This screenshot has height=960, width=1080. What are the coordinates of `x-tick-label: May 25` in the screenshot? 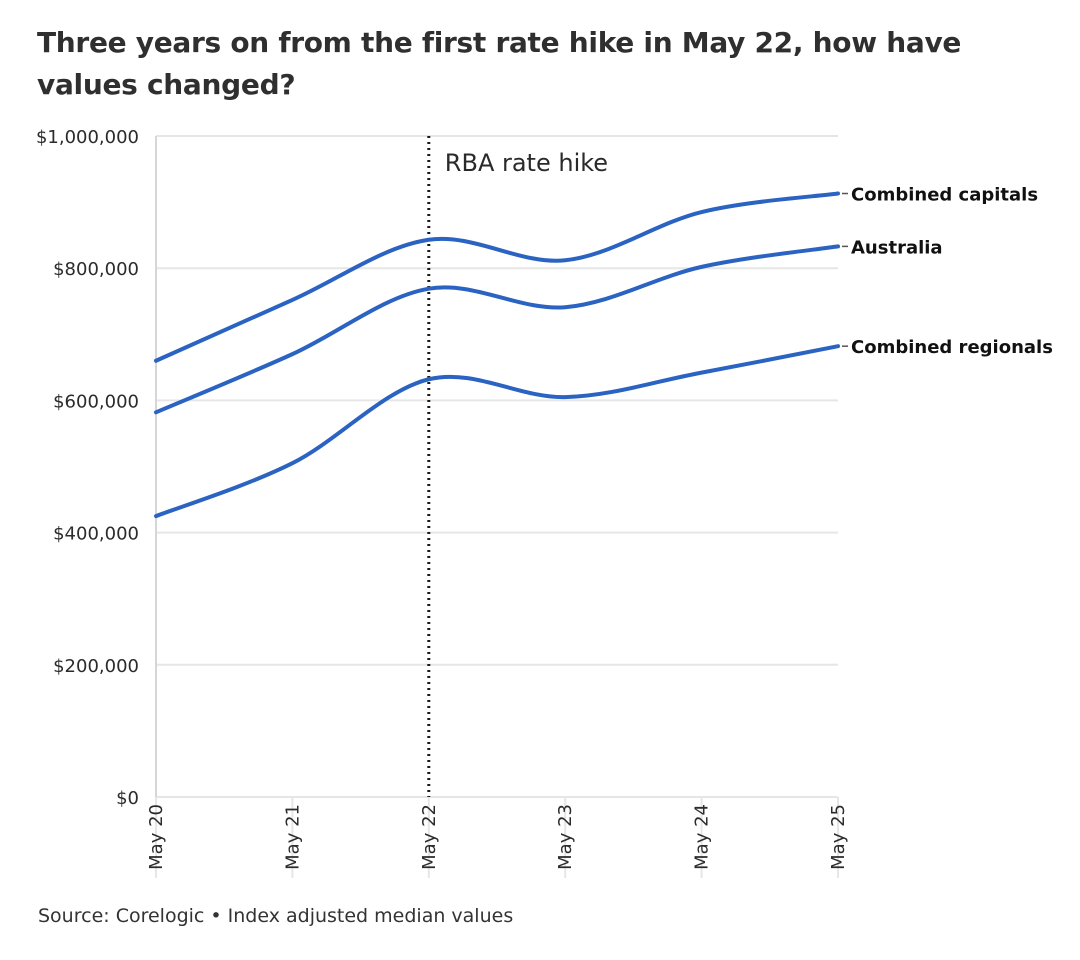 It's located at (838, 837).